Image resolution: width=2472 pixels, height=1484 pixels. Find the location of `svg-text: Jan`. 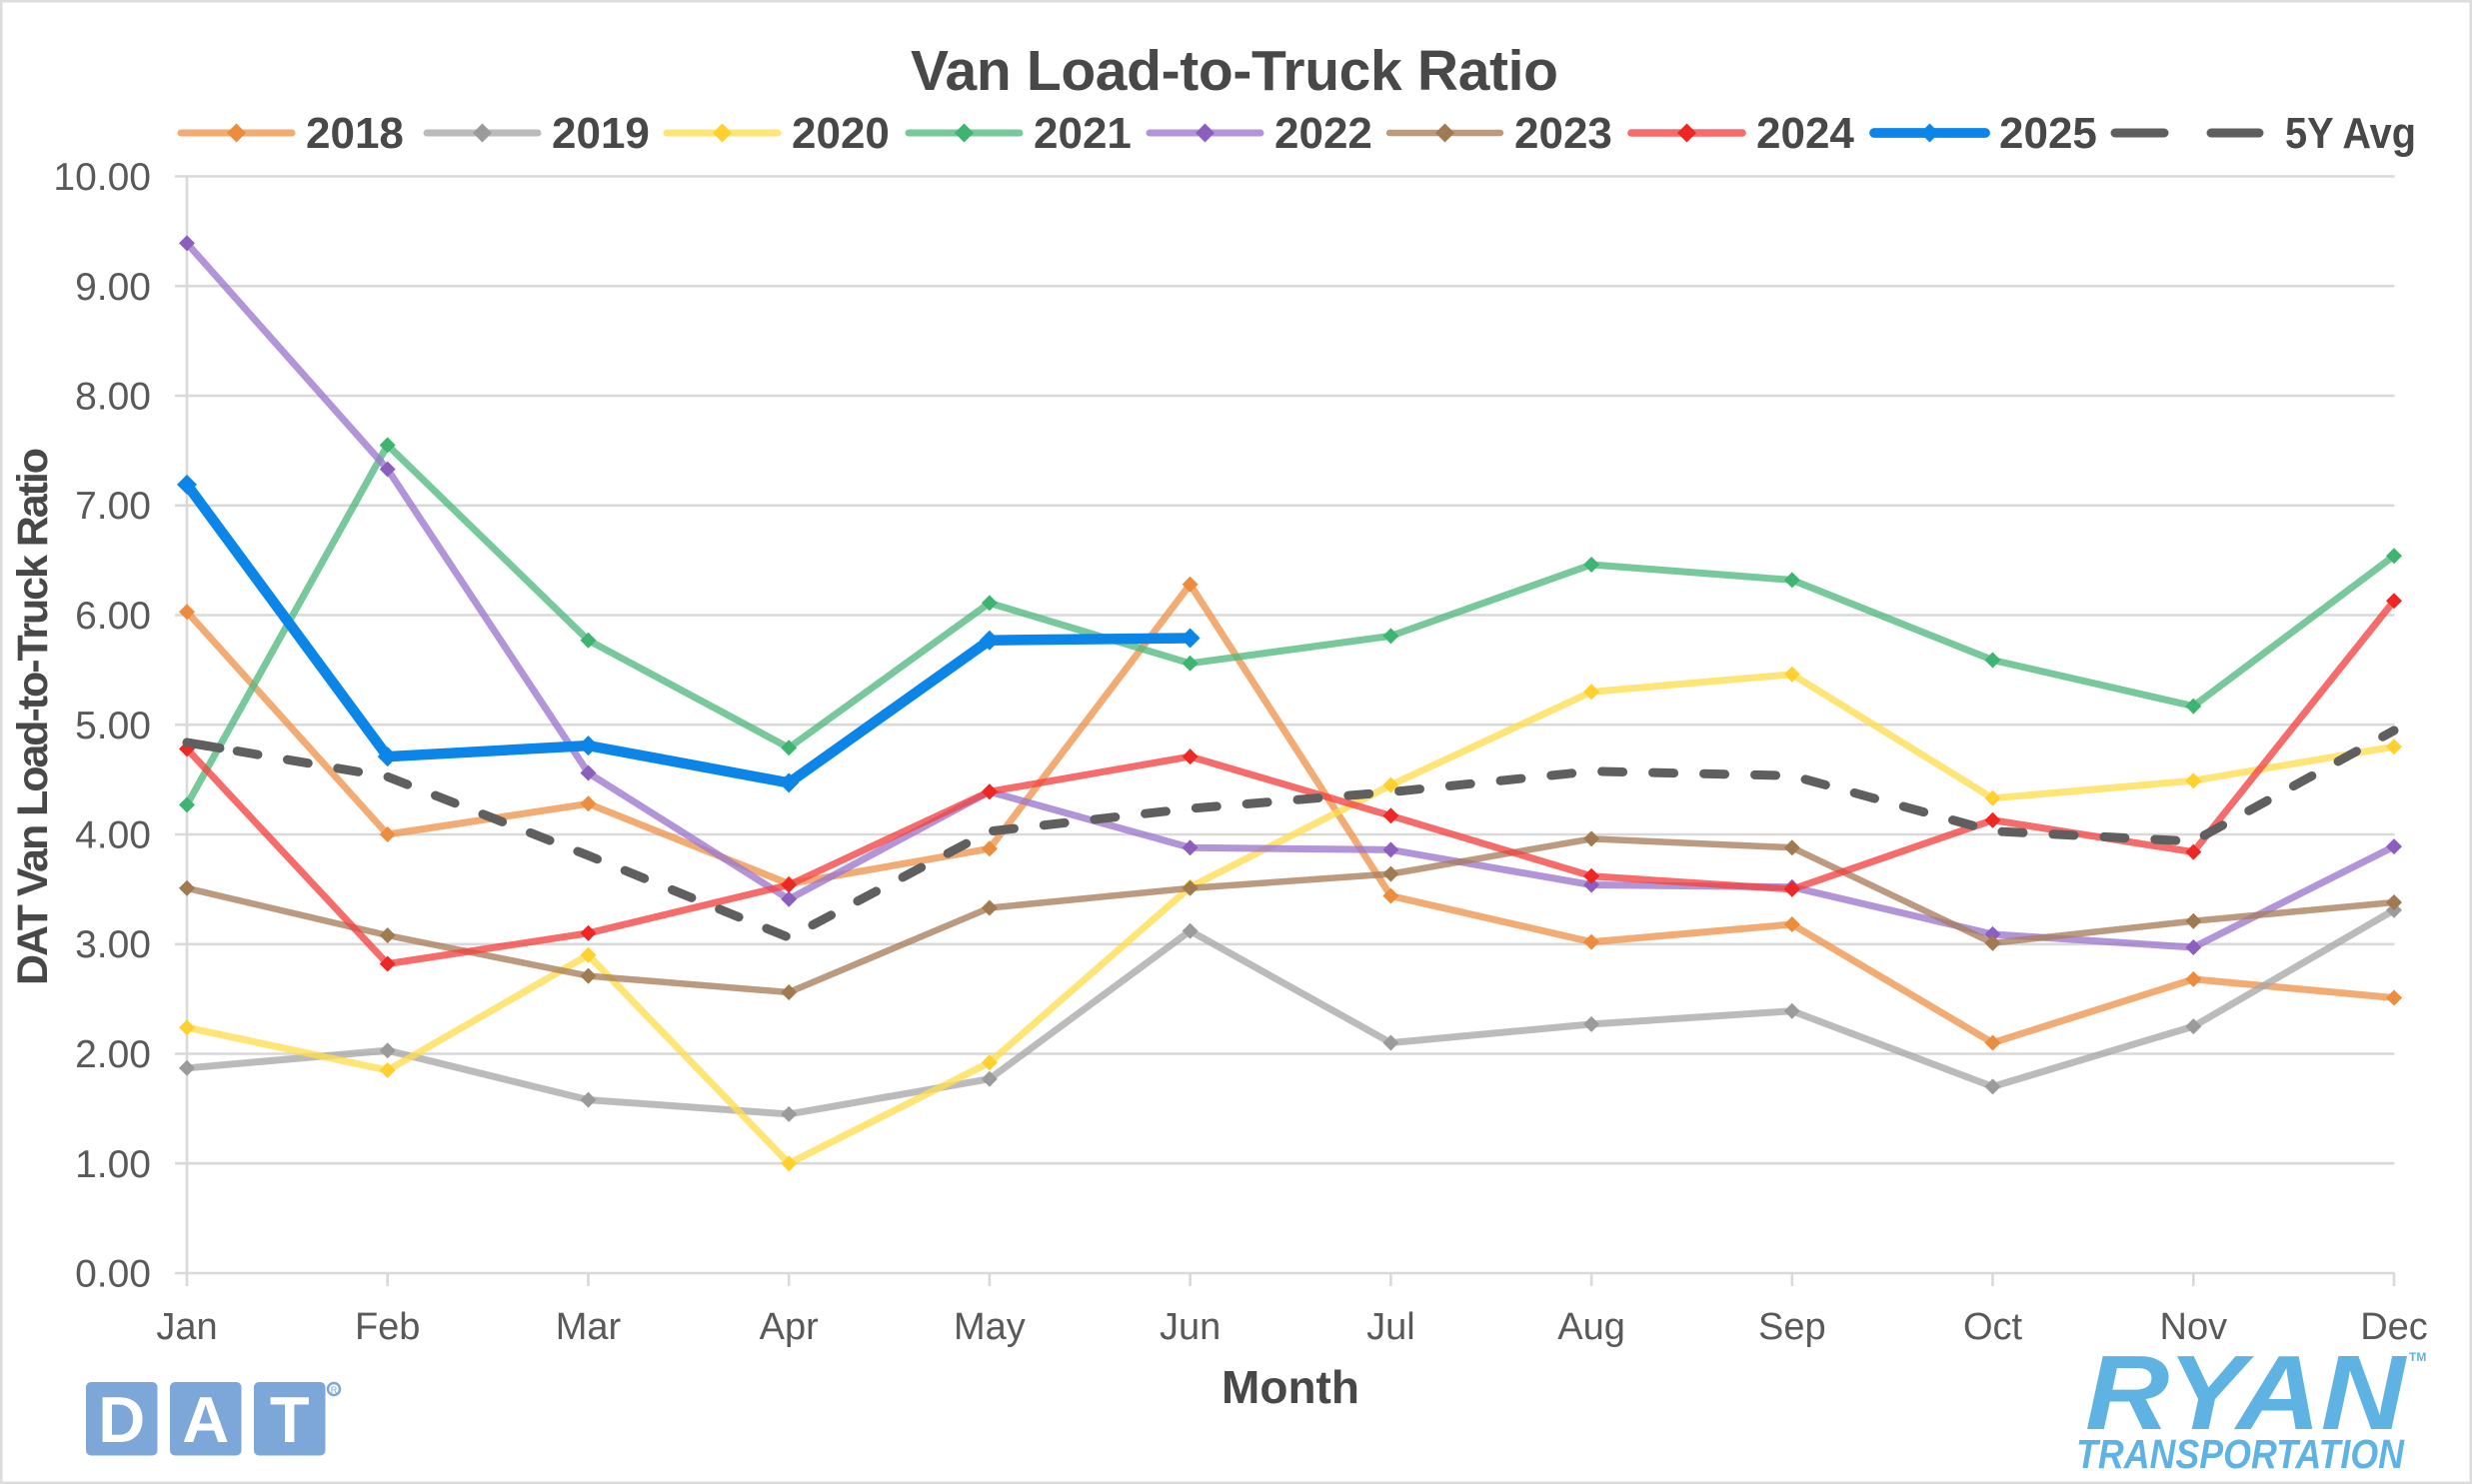

svg-text: Jan is located at coordinates (186, 1327).